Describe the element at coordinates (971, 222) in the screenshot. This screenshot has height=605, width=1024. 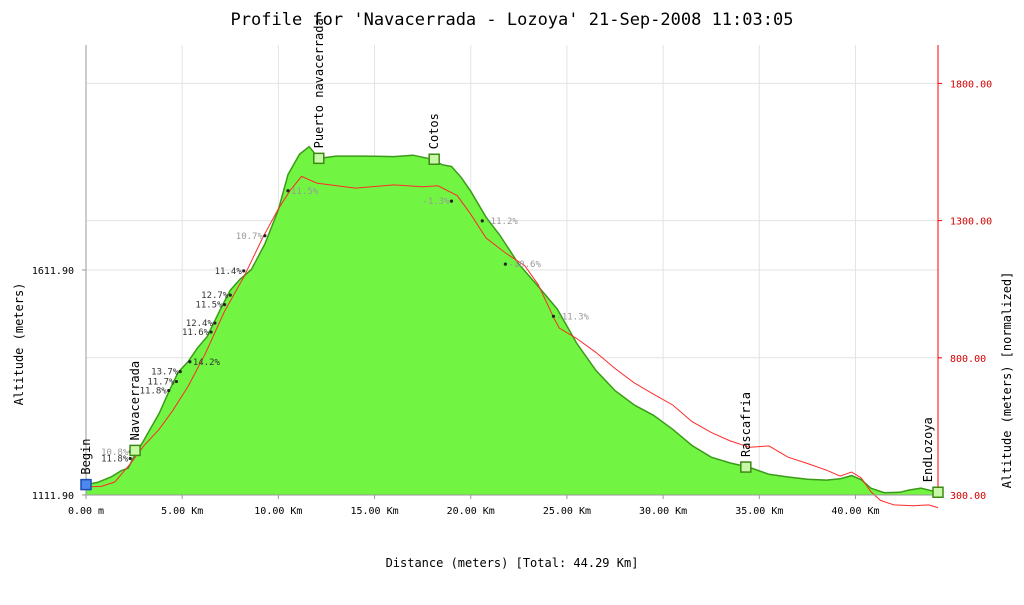
I see `y-right-tick-label: 1300.00` at that location.